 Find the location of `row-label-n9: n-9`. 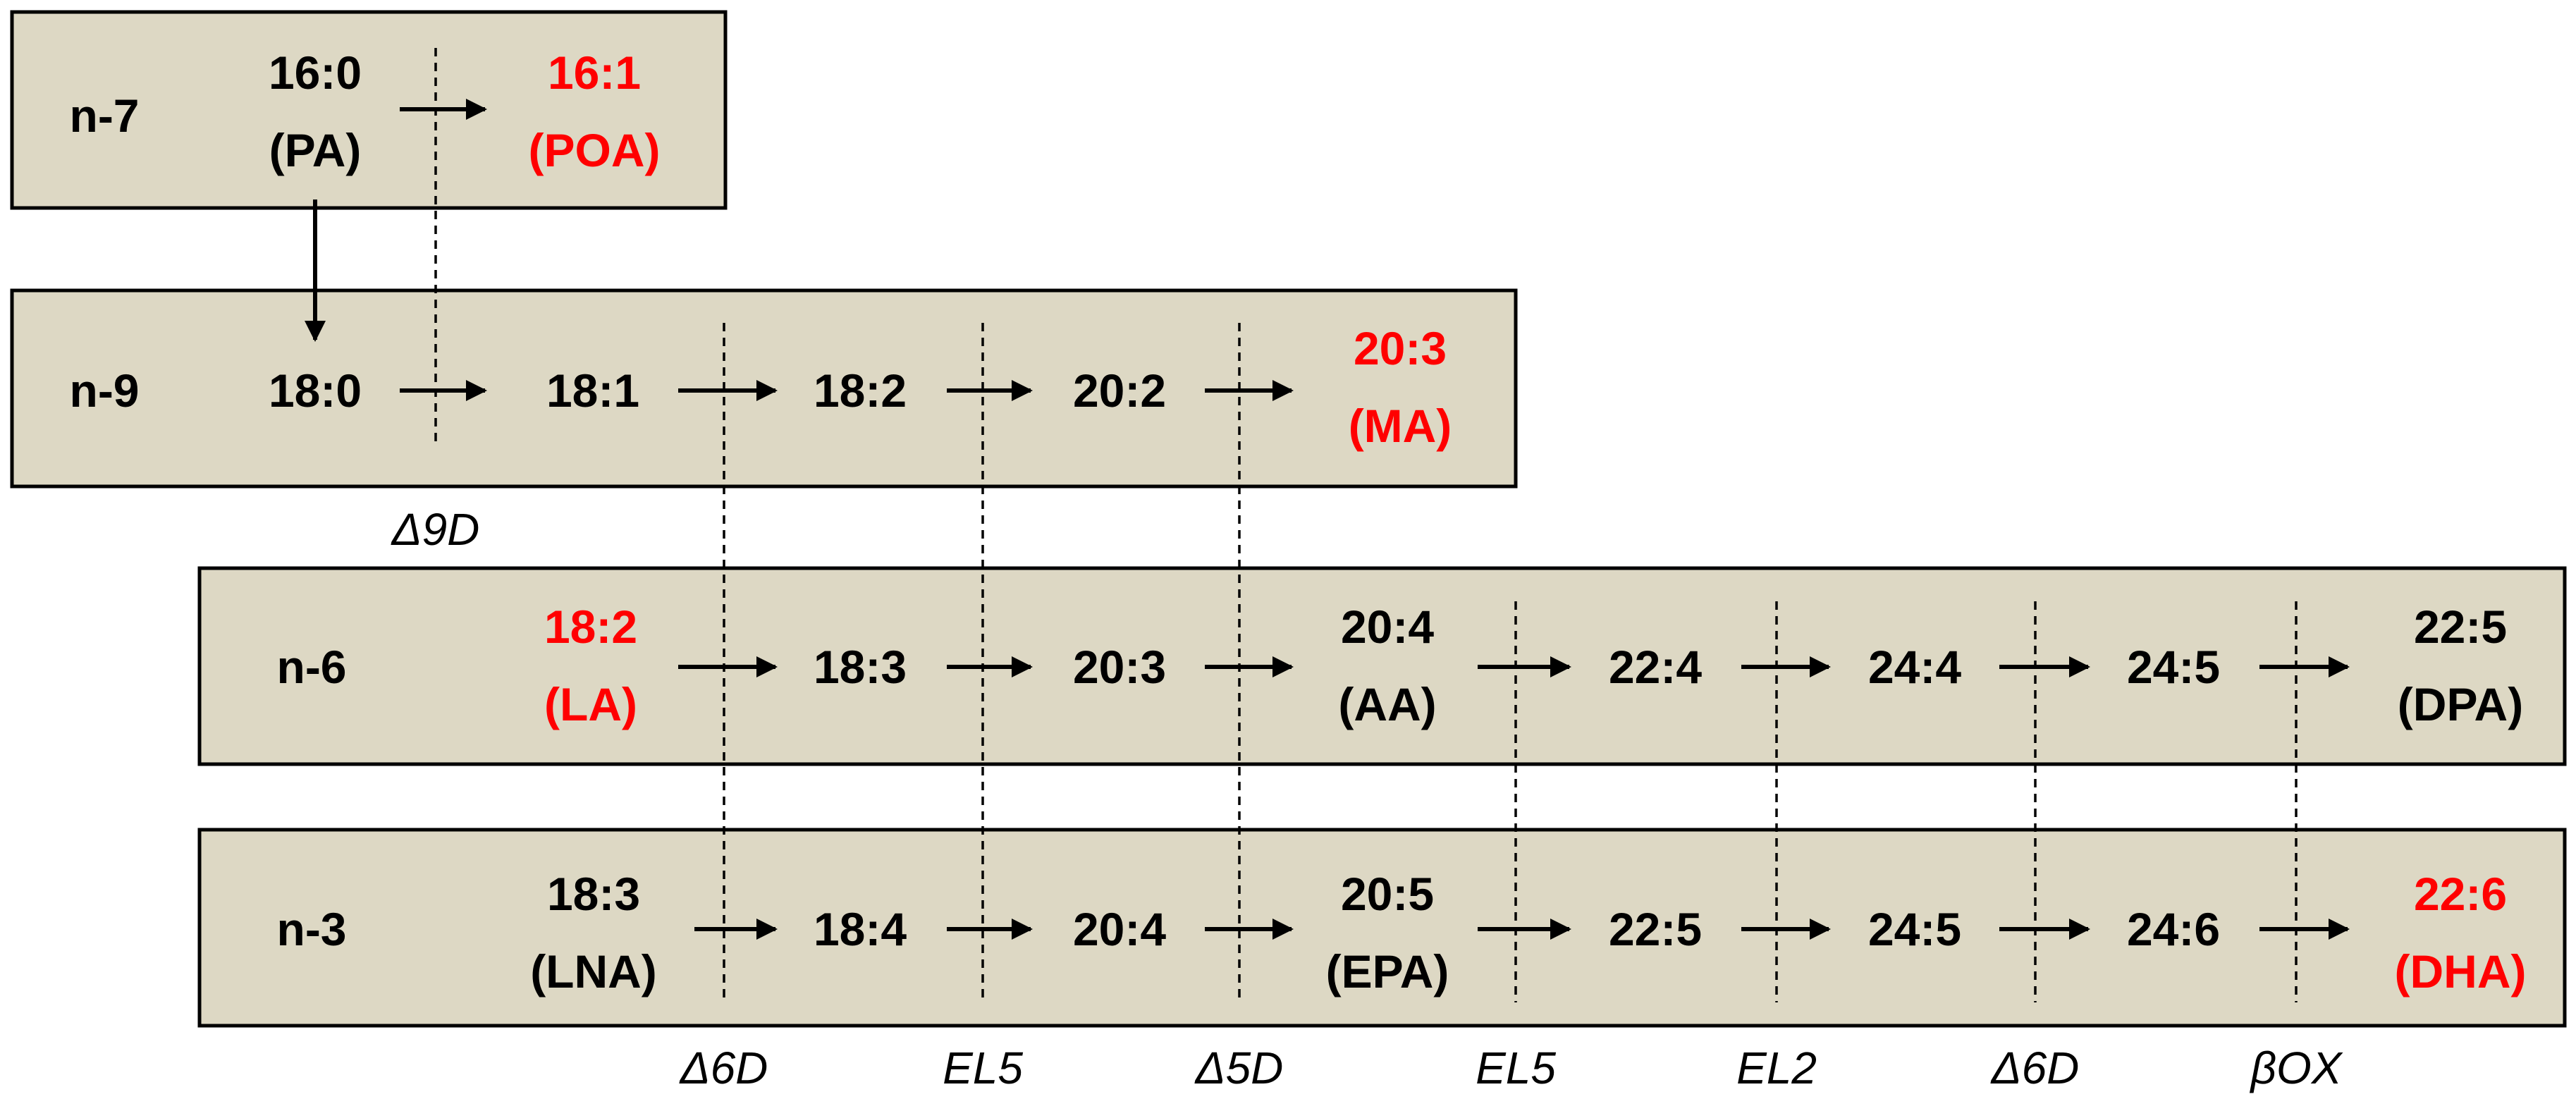

row-label-n9: n-9 is located at coordinates (105, 390).